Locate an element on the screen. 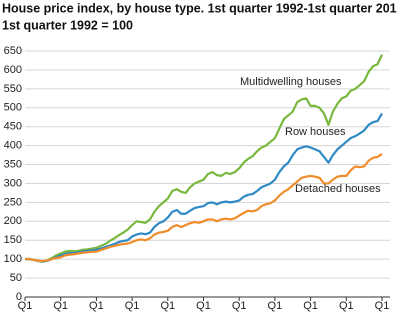  y-tick-label: 400 is located at coordinates (13, 146).